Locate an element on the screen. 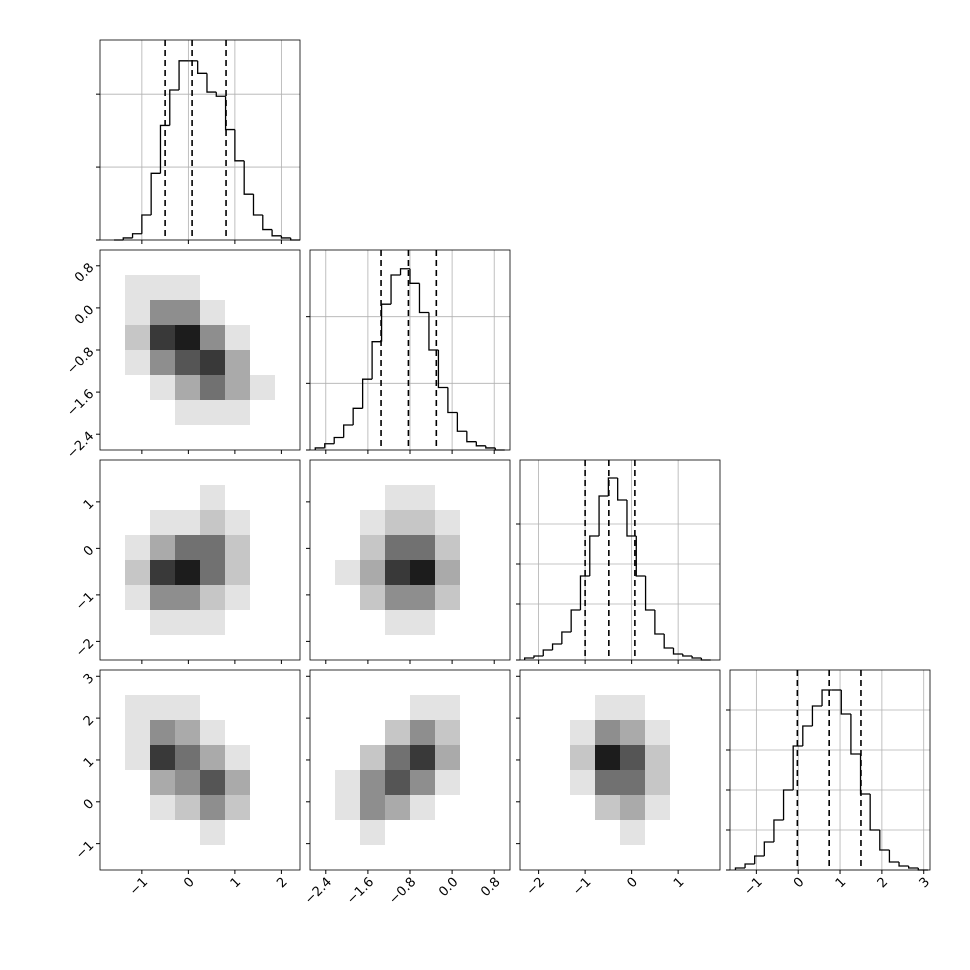 This screenshot has height=970, width=970. x-tick-label: 0 is located at coordinates (632, 883).